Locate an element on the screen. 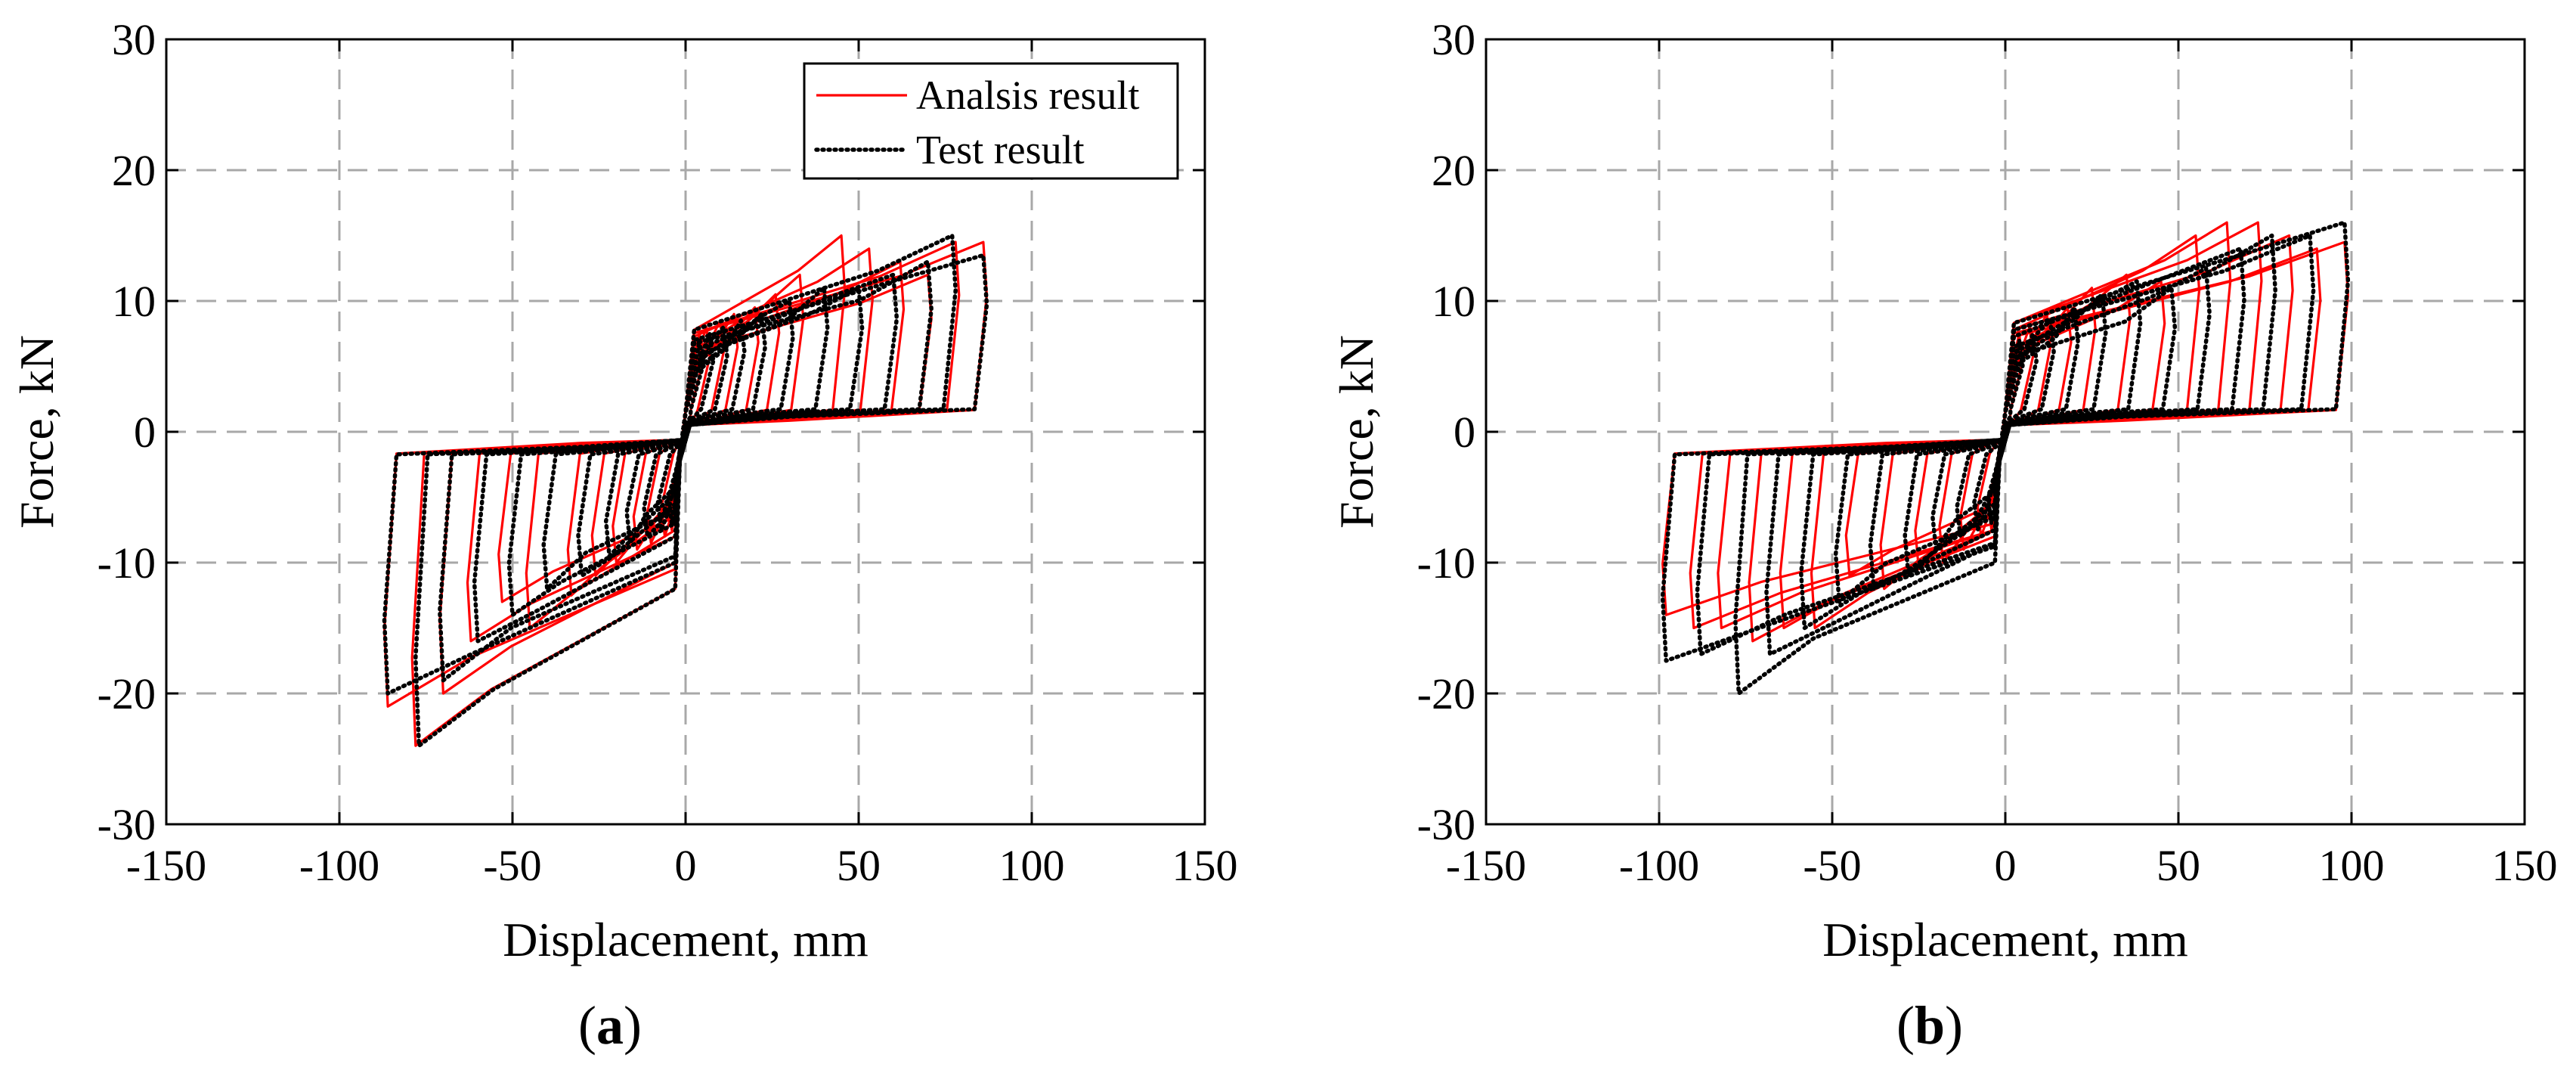 Image resolution: width=2576 pixels, height=1067 pixels. chart-a-caption: (a) is located at coordinates (610, 1025).